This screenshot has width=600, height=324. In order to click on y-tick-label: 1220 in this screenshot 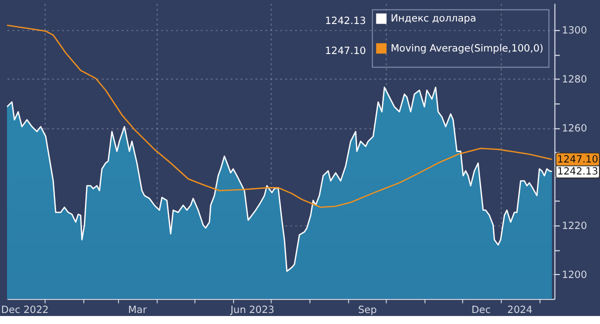, I will do `click(575, 226)`.